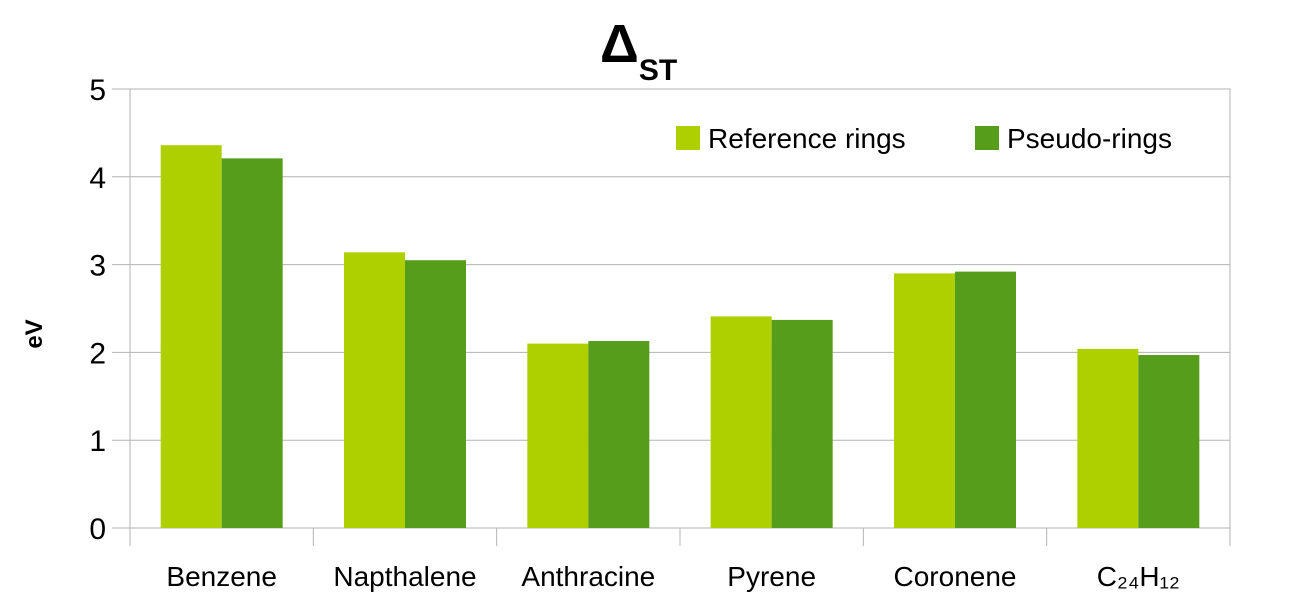 The width and height of the screenshot is (1300, 605). What do you see at coordinates (97, 353) in the screenshot?
I see `y-tick-label: 2` at bounding box center [97, 353].